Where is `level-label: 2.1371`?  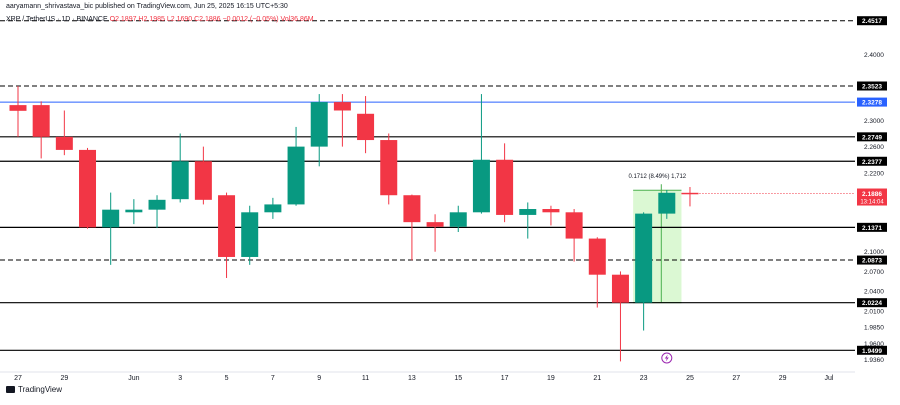
level-label: 2.1371 is located at coordinates (872, 228).